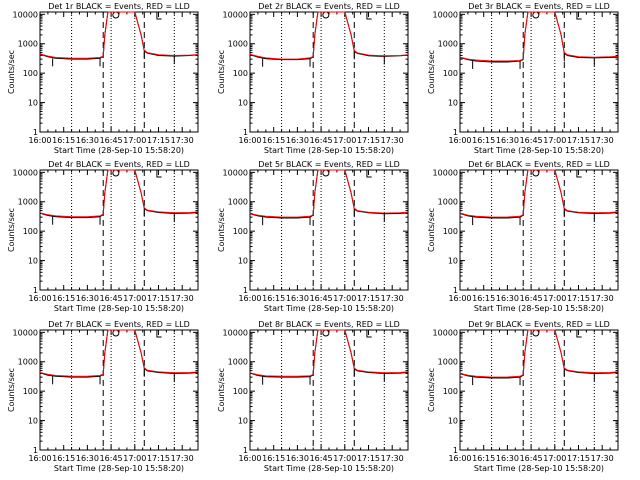 This screenshot has height=480, width=640. What do you see at coordinates (329, 164) in the screenshot?
I see `panel-title: Det 5r BLACK = Events, RED = LLD` at bounding box center [329, 164].